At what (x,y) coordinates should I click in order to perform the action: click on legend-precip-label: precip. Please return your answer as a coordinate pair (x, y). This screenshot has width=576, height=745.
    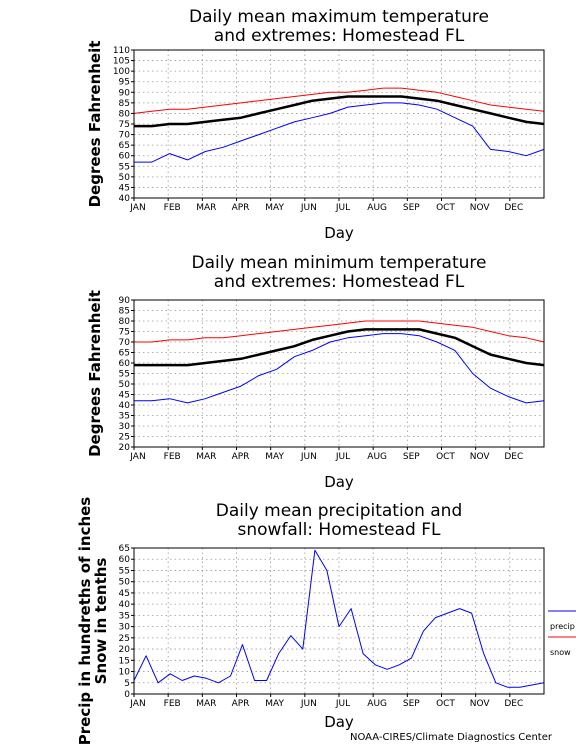
    Looking at the image, I should click on (562, 626).